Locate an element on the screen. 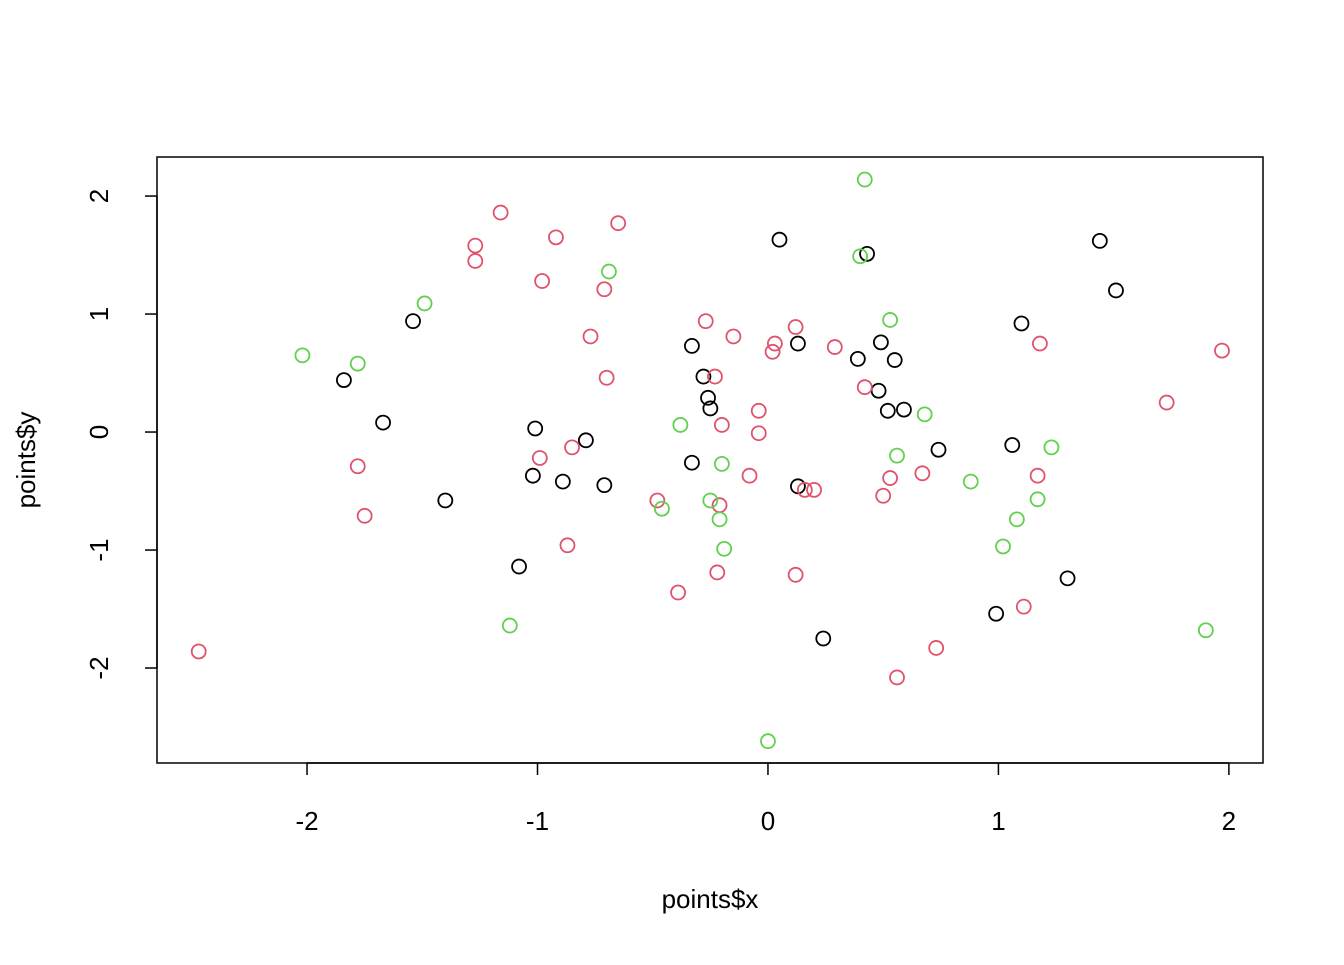  y-tick-label: -2 is located at coordinates (99, 667).